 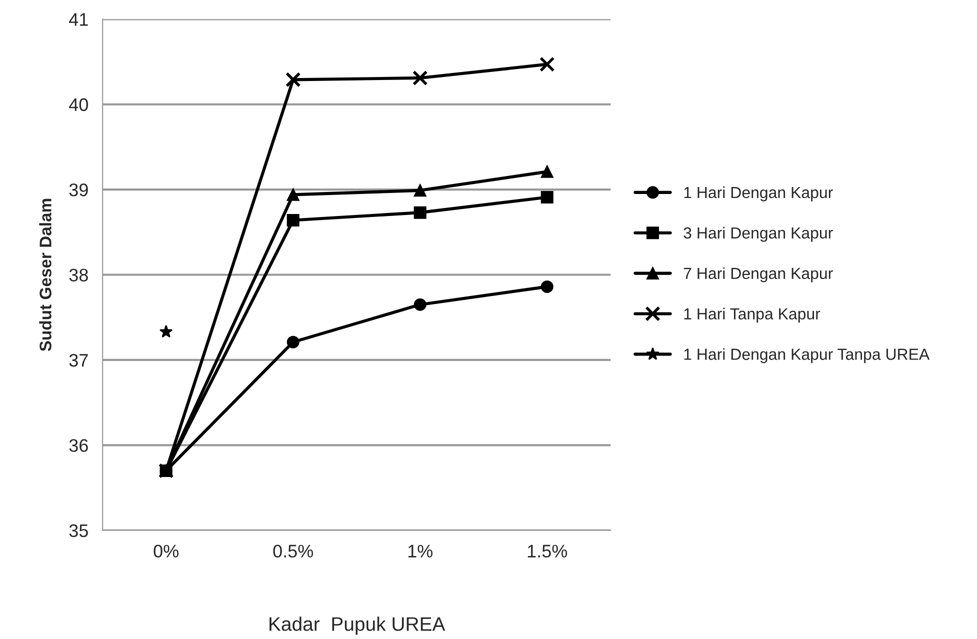 I want to click on legend-label: 1 Hari Tanpa Kapur, so click(x=752, y=315).